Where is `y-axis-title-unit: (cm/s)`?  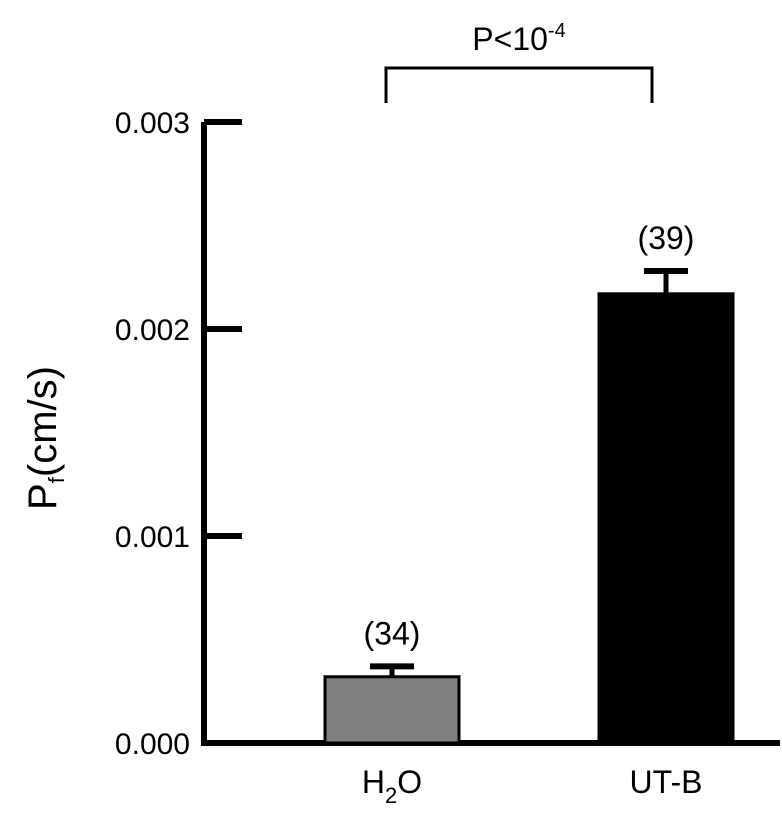
y-axis-title-unit: (cm/s) is located at coordinates (43, 421).